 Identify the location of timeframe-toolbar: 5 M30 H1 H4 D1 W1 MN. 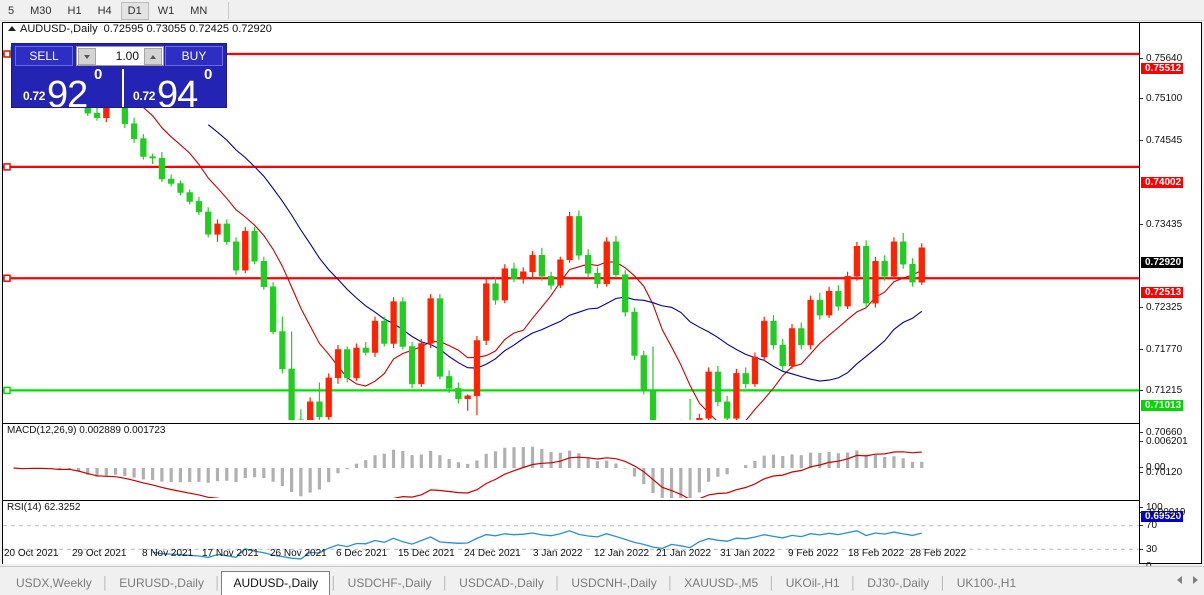
(602, 10).